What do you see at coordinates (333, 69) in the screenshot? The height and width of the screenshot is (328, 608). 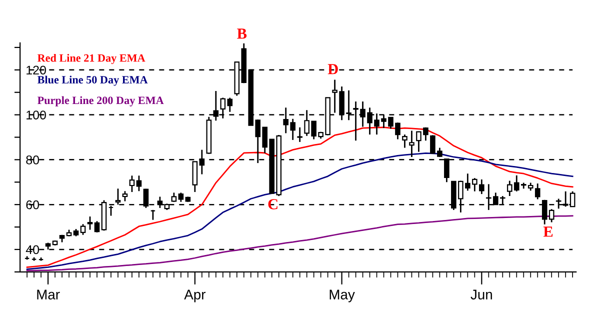 I see `annotation: D` at bounding box center [333, 69].